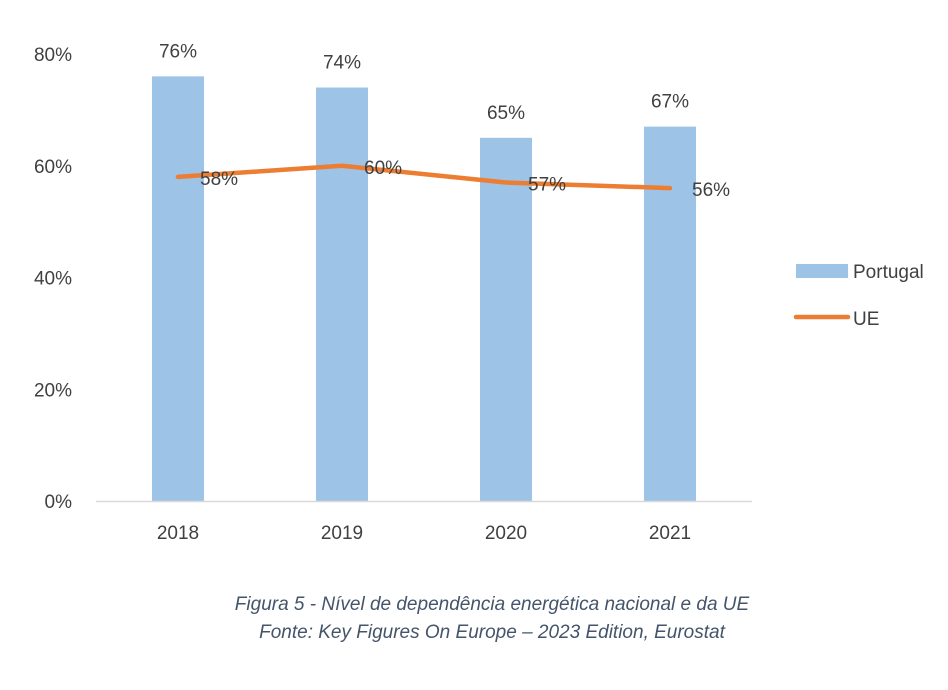 The height and width of the screenshot is (690, 948). Describe the element at coordinates (59, 502) in the screenshot. I see `y-tick-label: 0%` at that location.